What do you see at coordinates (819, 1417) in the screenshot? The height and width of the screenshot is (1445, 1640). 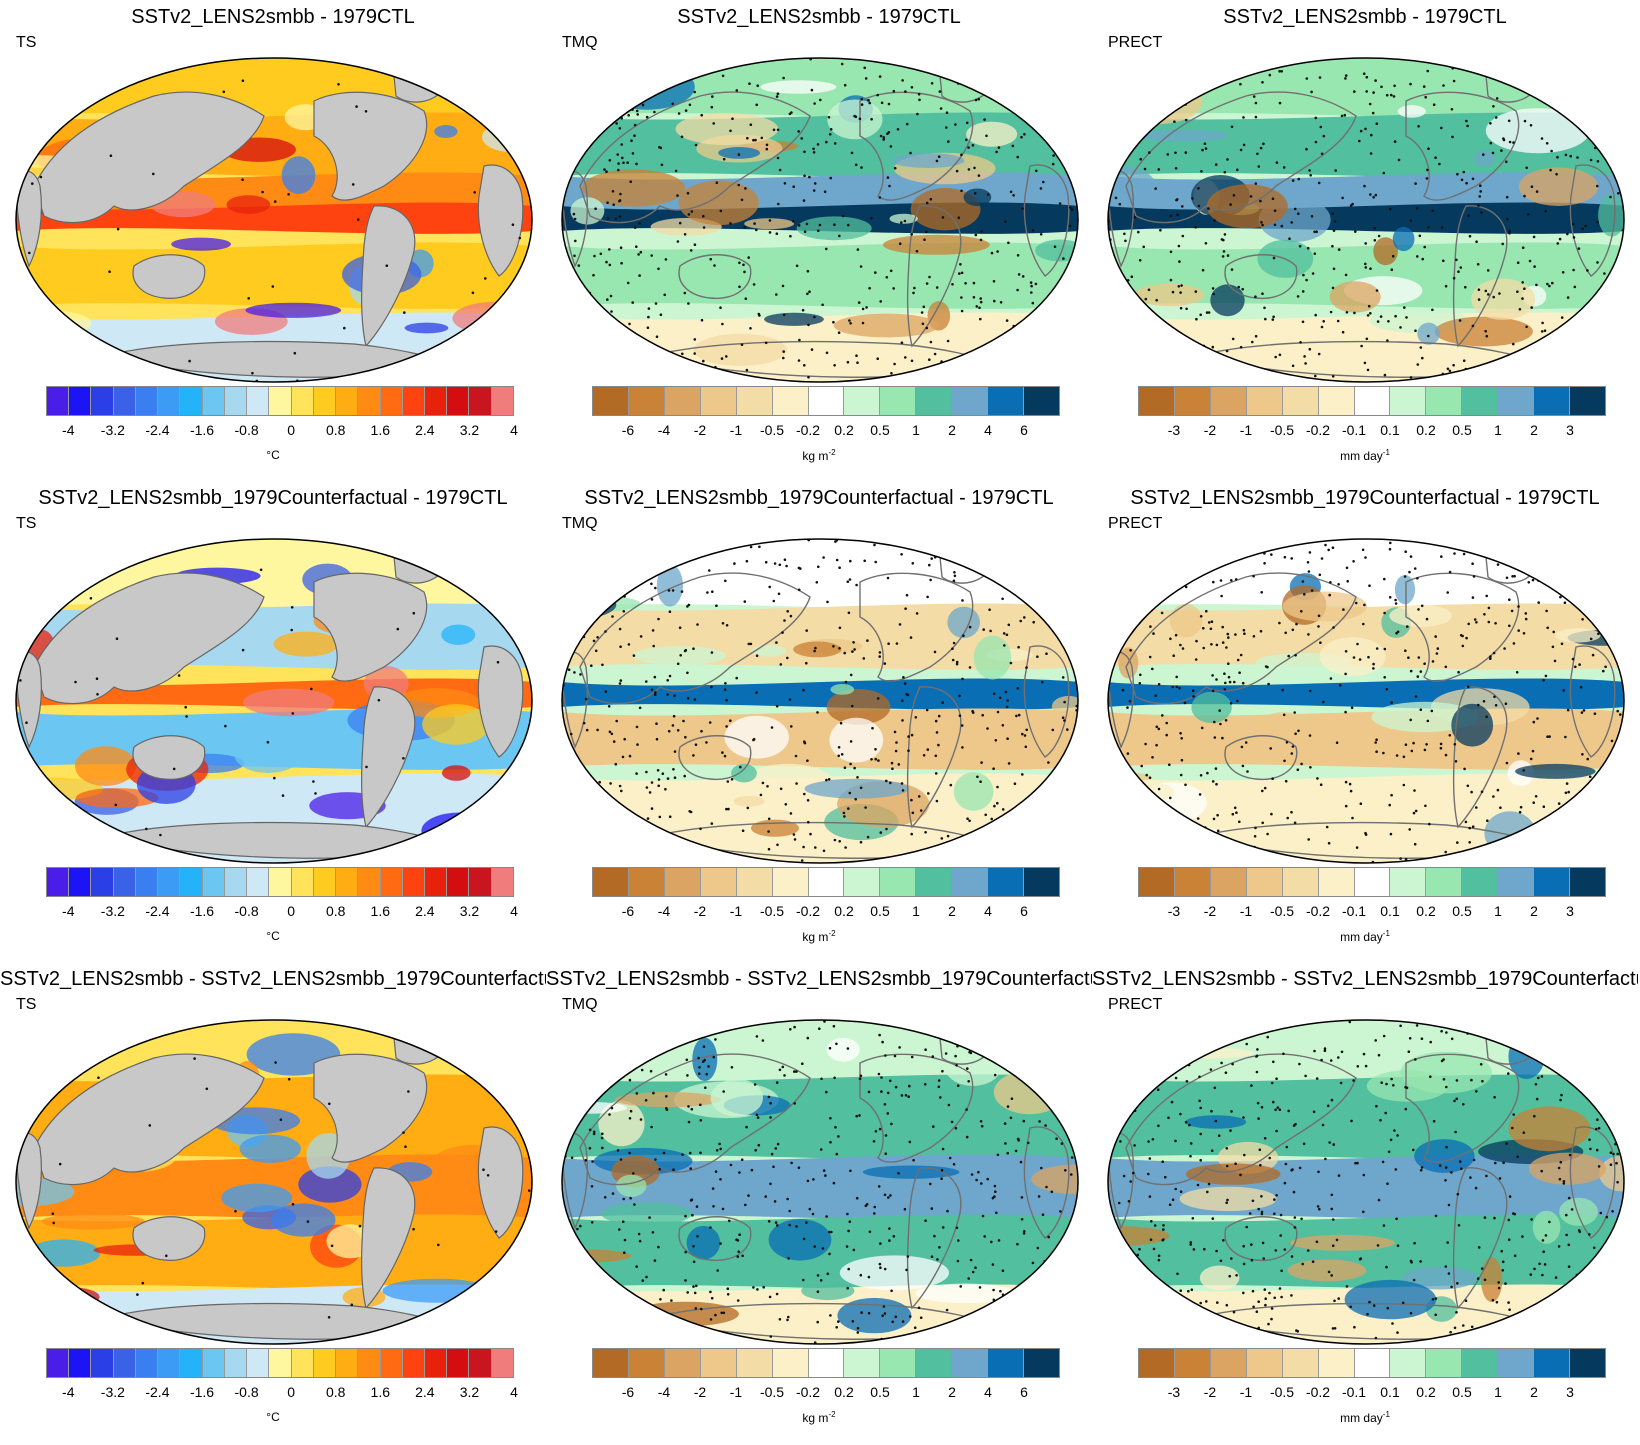 I see `colorbar-unit: kg m-2` at bounding box center [819, 1417].